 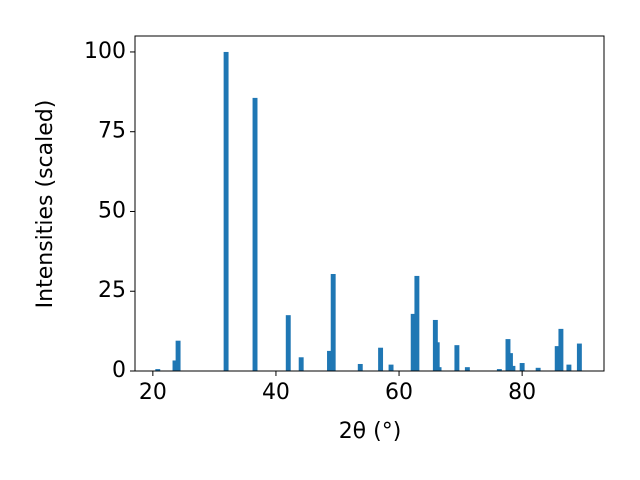 What do you see at coordinates (112, 131) in the screenshot?
I see `y-tick-label: 75` at bounding box center [112, 131].